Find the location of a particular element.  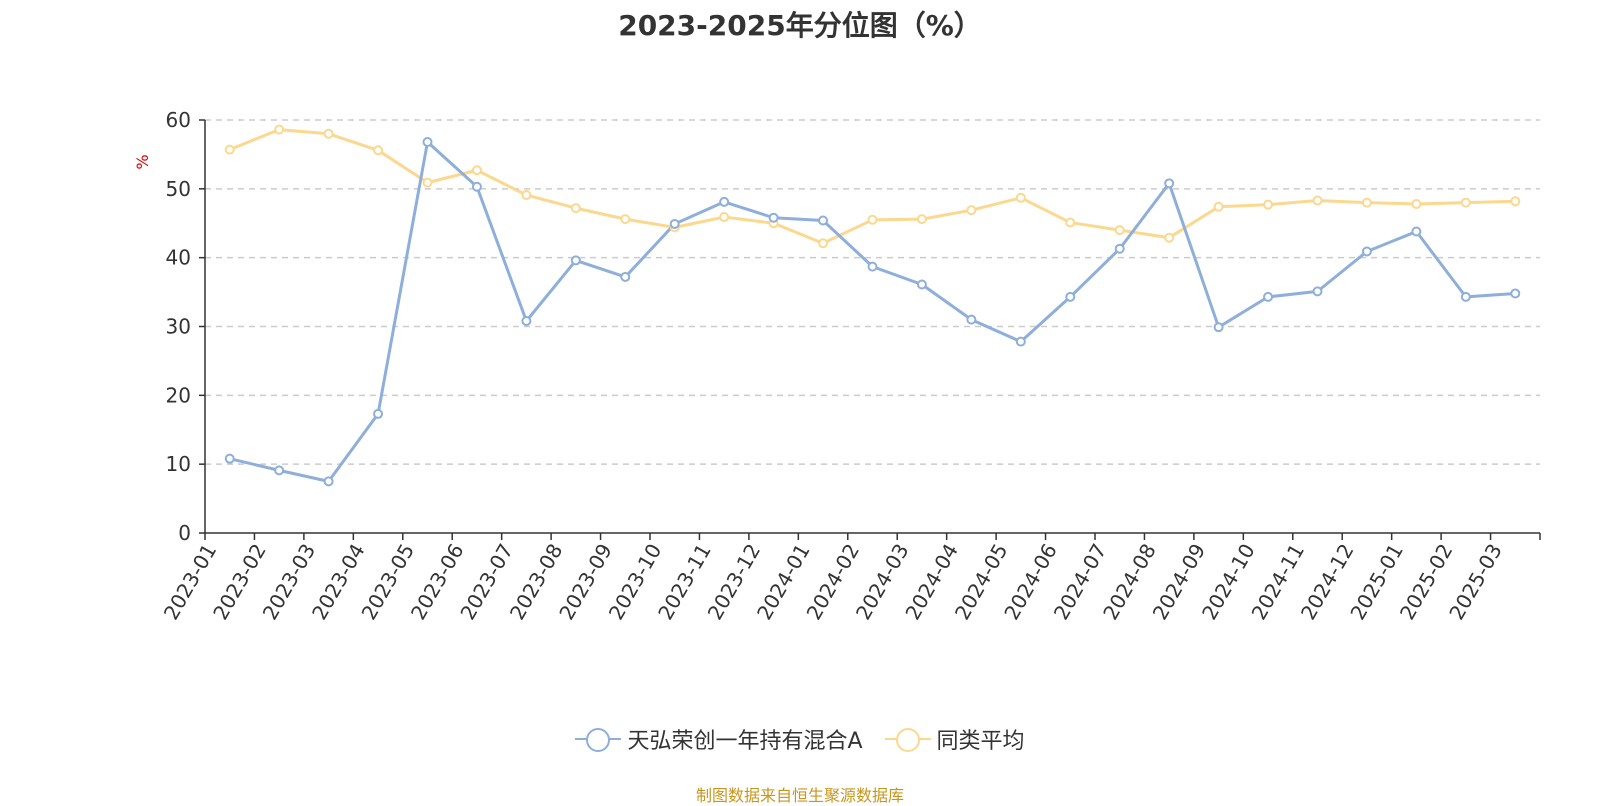

source-note: 制图数据来自恒生聚源数据库 is located at coordinates (799, 795).